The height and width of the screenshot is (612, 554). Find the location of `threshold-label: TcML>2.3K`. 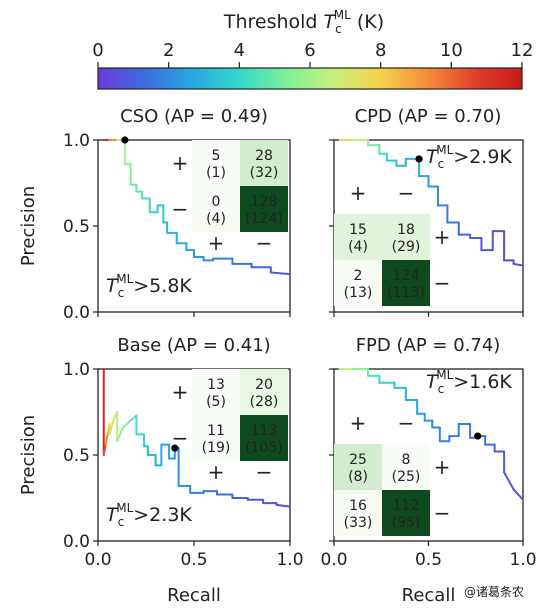

threshold-label: TcML>2.3K is located at coordinates (149, 515).